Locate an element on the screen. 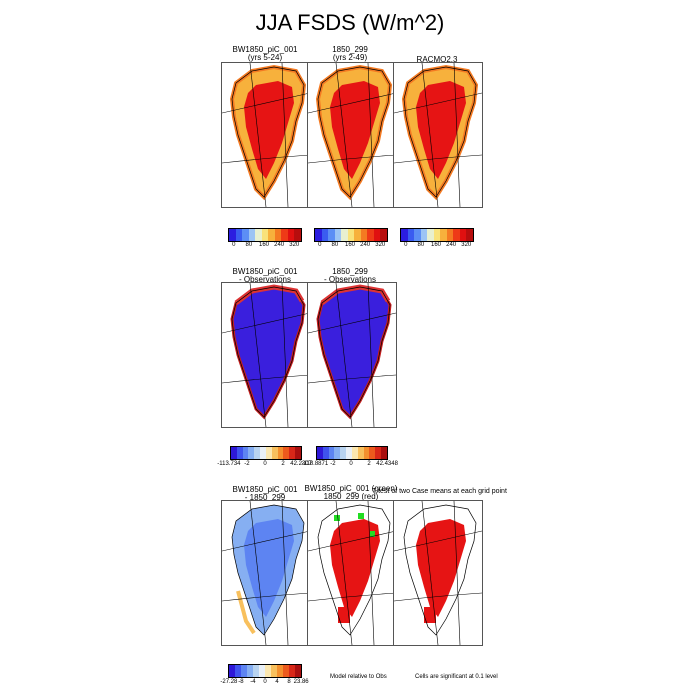 This screenshot has width=700, height=700. panel-title-line: 1850_299 is located at coordinates (350, 49).